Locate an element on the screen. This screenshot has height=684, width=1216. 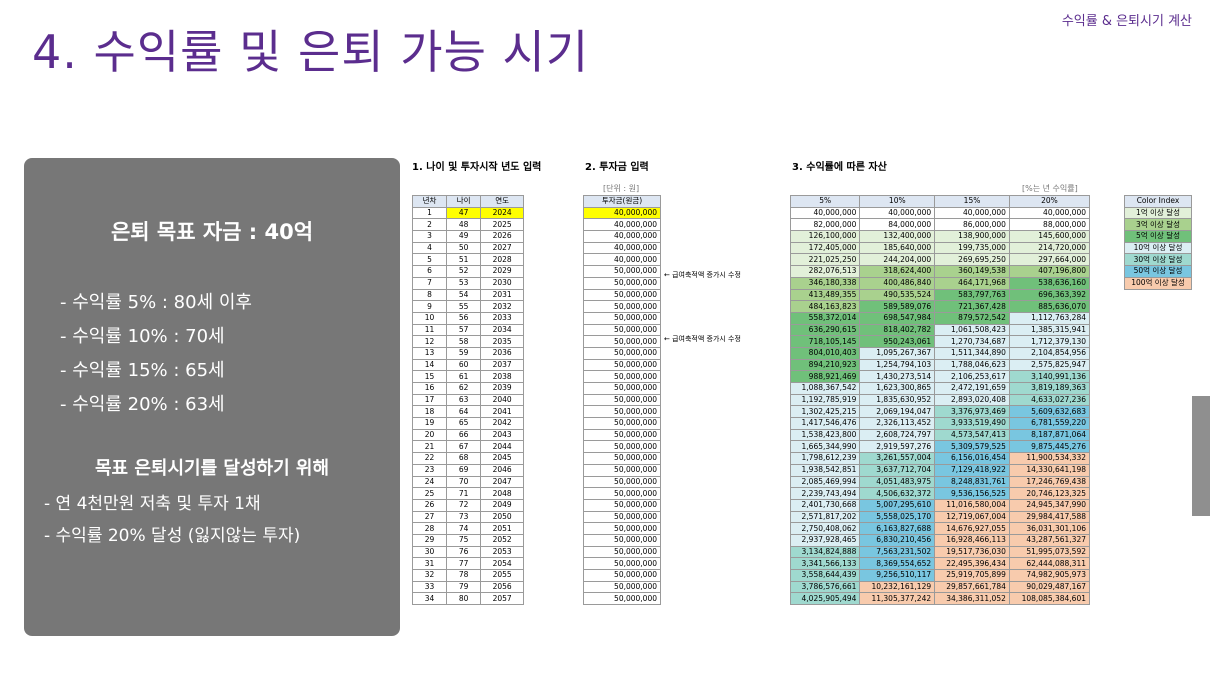
vertical-scrollbar is located at coordinates (1201, 456).